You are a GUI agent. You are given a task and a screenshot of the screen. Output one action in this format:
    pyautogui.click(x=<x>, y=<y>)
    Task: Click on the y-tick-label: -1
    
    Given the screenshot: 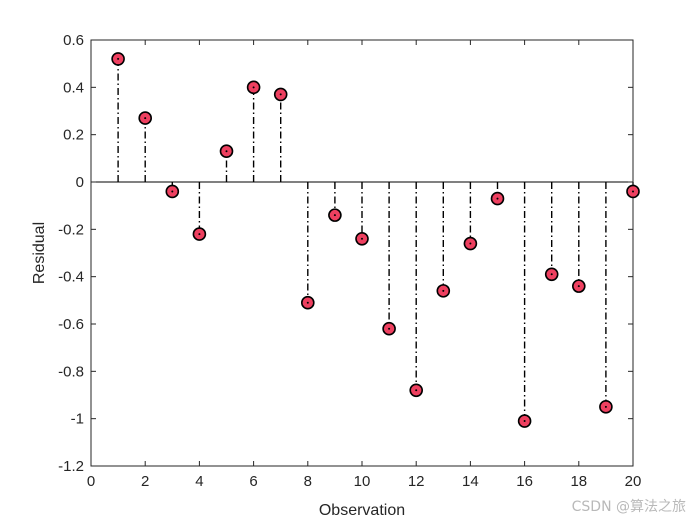 What is the action you would take?
    pyautogui.click(x=77, y=419)
    